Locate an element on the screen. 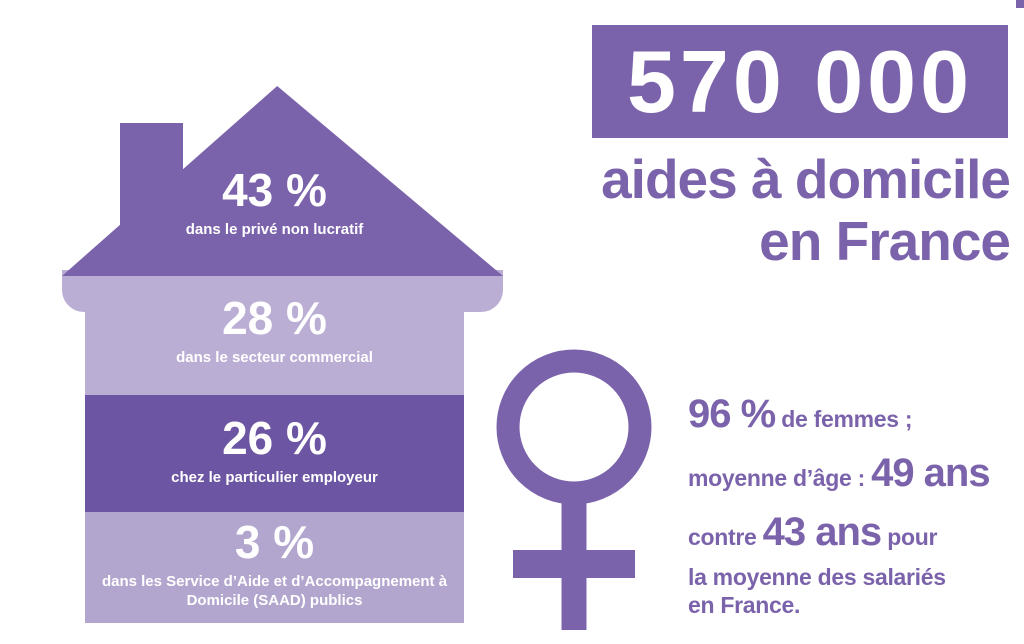 The width and height of the screenshot is (1024, 644). headline-line2: en France is located at coordinates (885, 241).